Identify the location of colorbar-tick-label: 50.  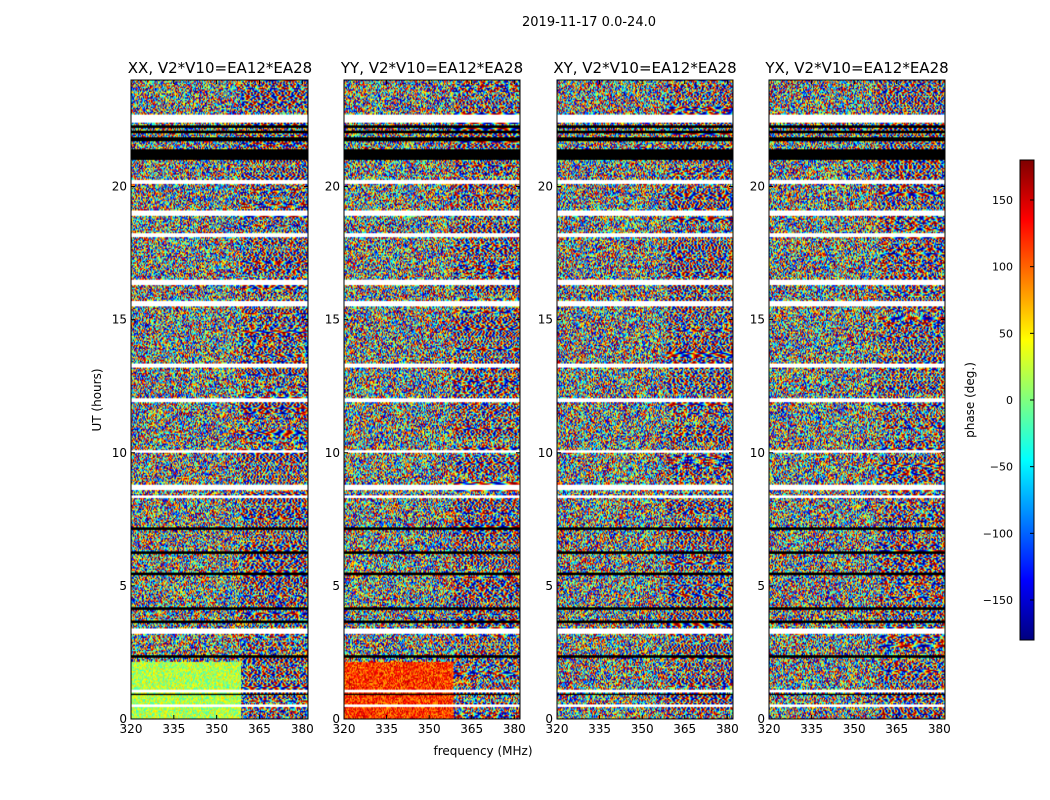
(1006, 333).